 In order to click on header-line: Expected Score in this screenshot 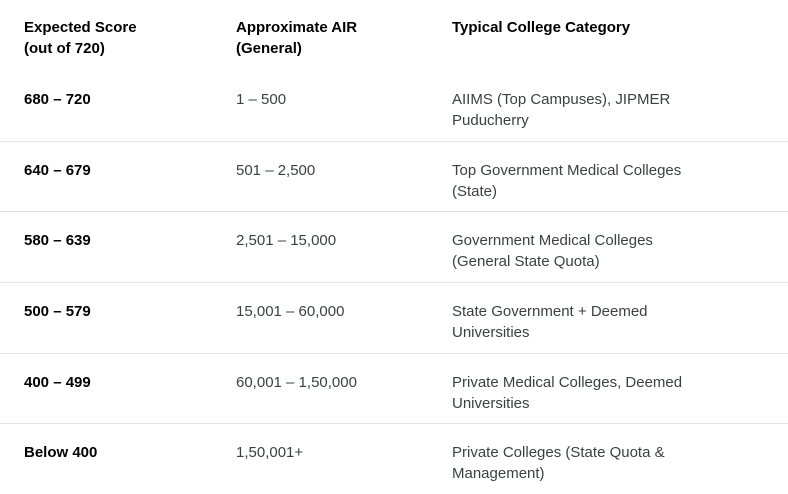, I will do `click(80, 27)`.